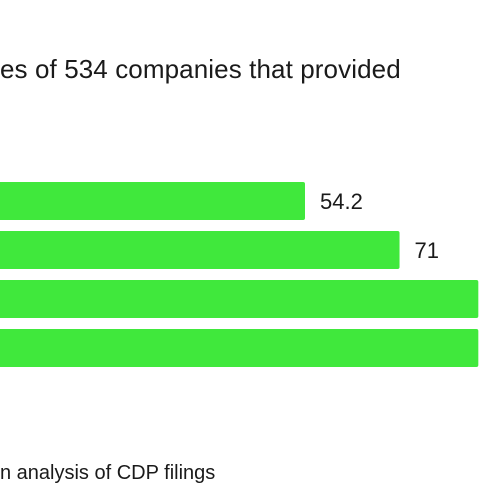 The width and height of the screenshot is (500, 500). Describe the element at coordinates (341, 201) in the screenshot. I see `data-label-1: 54.2` at that location.